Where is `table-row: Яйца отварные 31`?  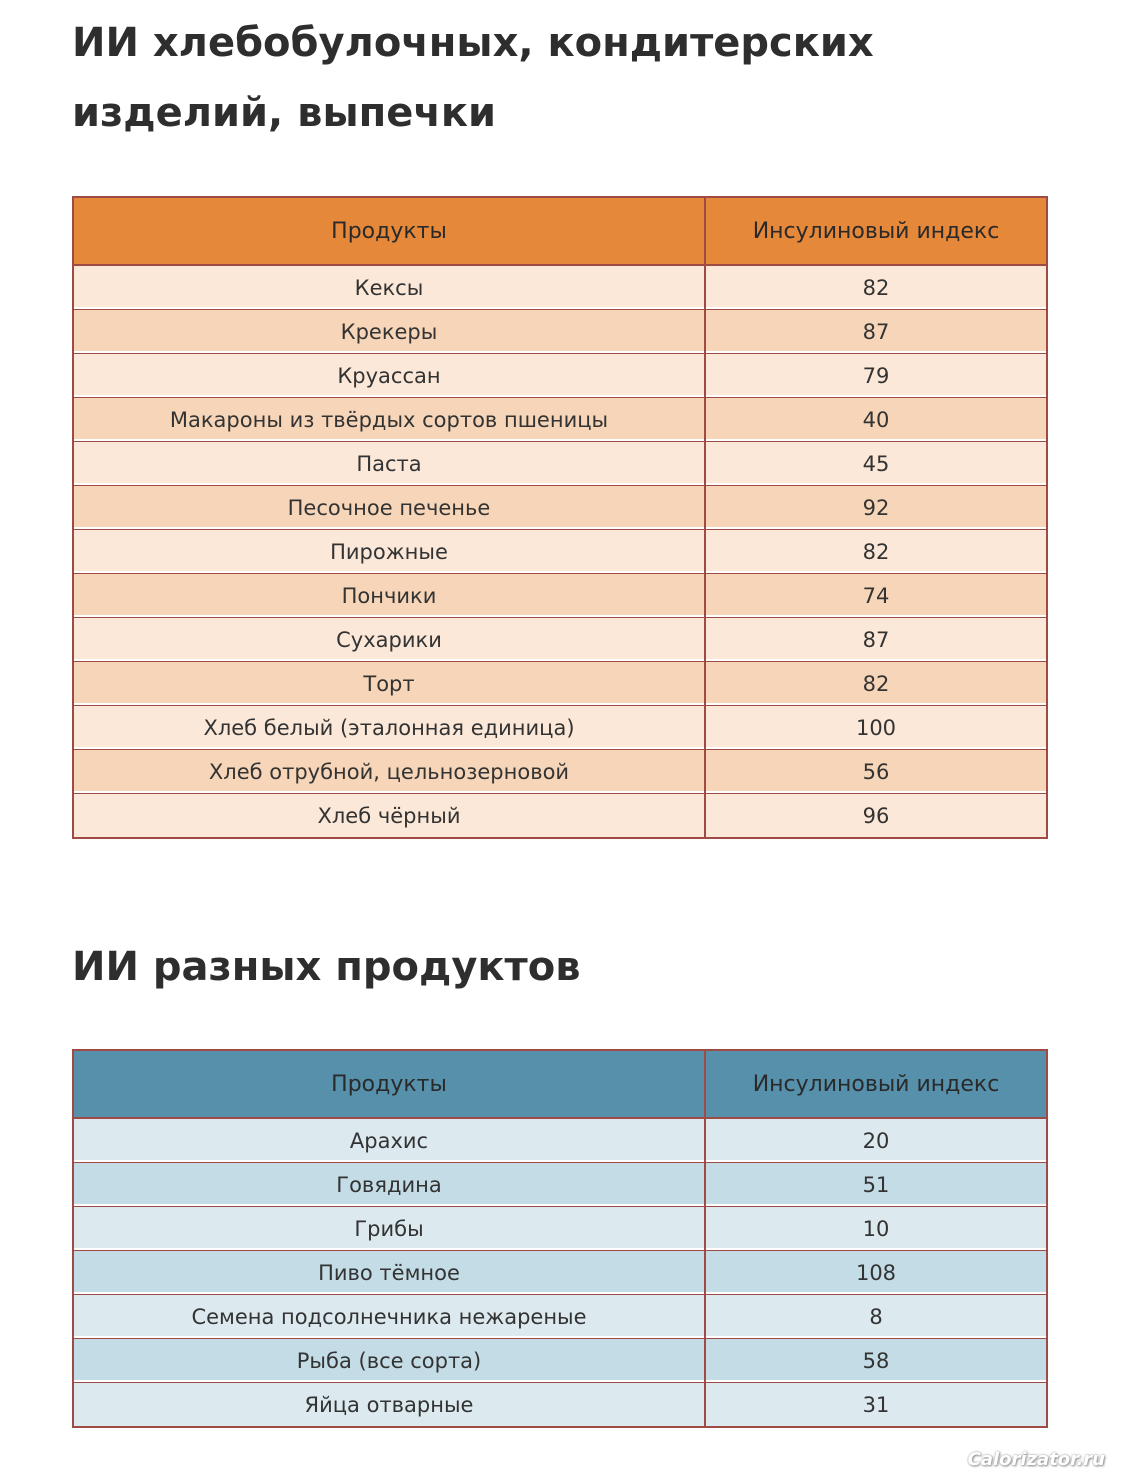 table-row: Яйца отварные 31 is located at coordinates (560, 1404).